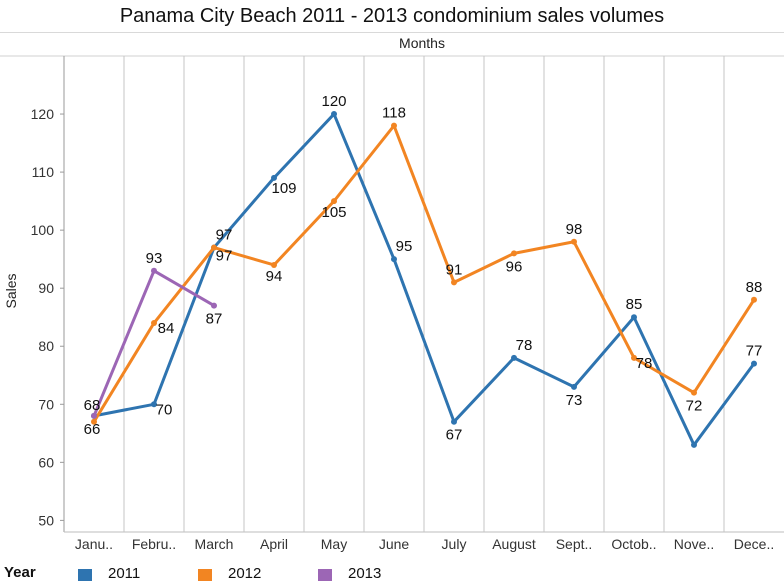 The image size is (784, 584). I want to click on data-label-2011: 95, so click(404, 246).